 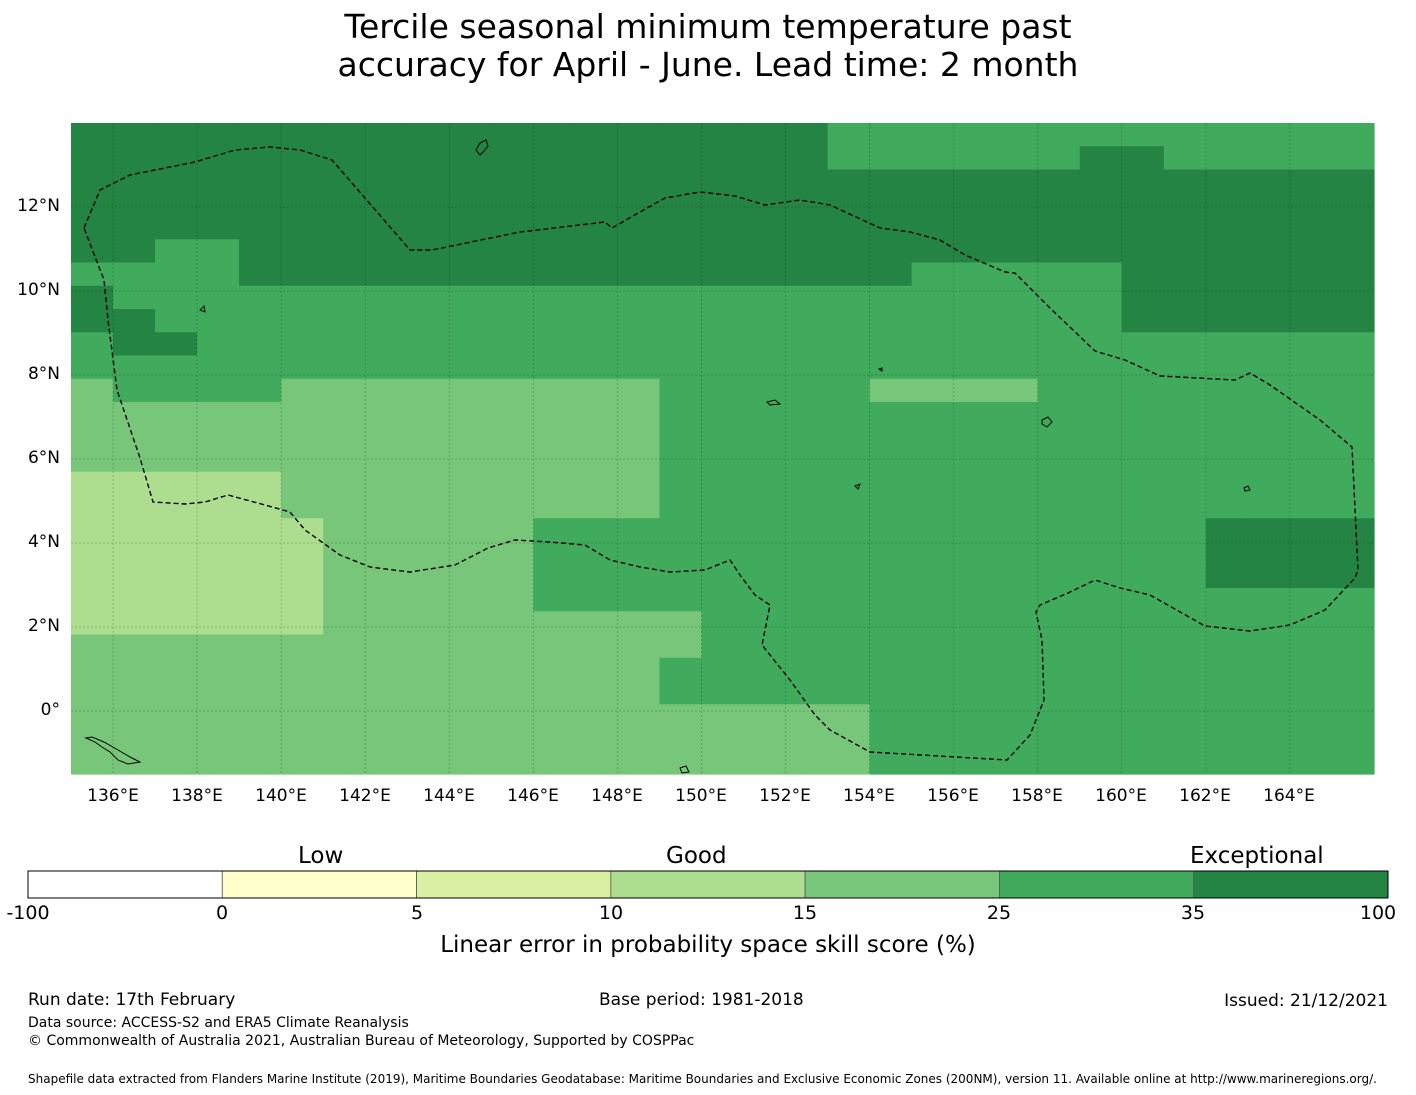 What do you see at coordinates (1306, 1001) in the screenshot?
I see `issued-date: Issued: 21/12/2021` at bounding box center [1306, 1001].